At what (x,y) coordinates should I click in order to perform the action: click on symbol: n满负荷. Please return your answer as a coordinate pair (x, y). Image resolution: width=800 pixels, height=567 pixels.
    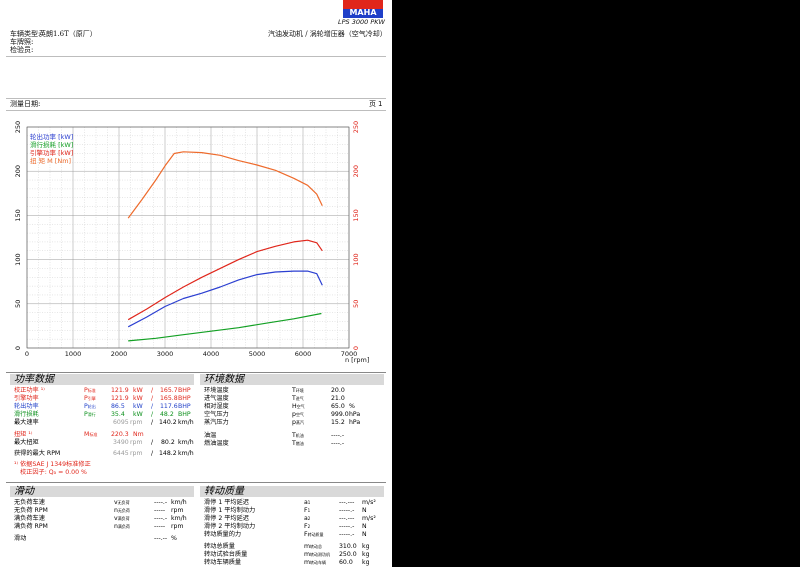
    Looking at the image, I should click on (122, 526).